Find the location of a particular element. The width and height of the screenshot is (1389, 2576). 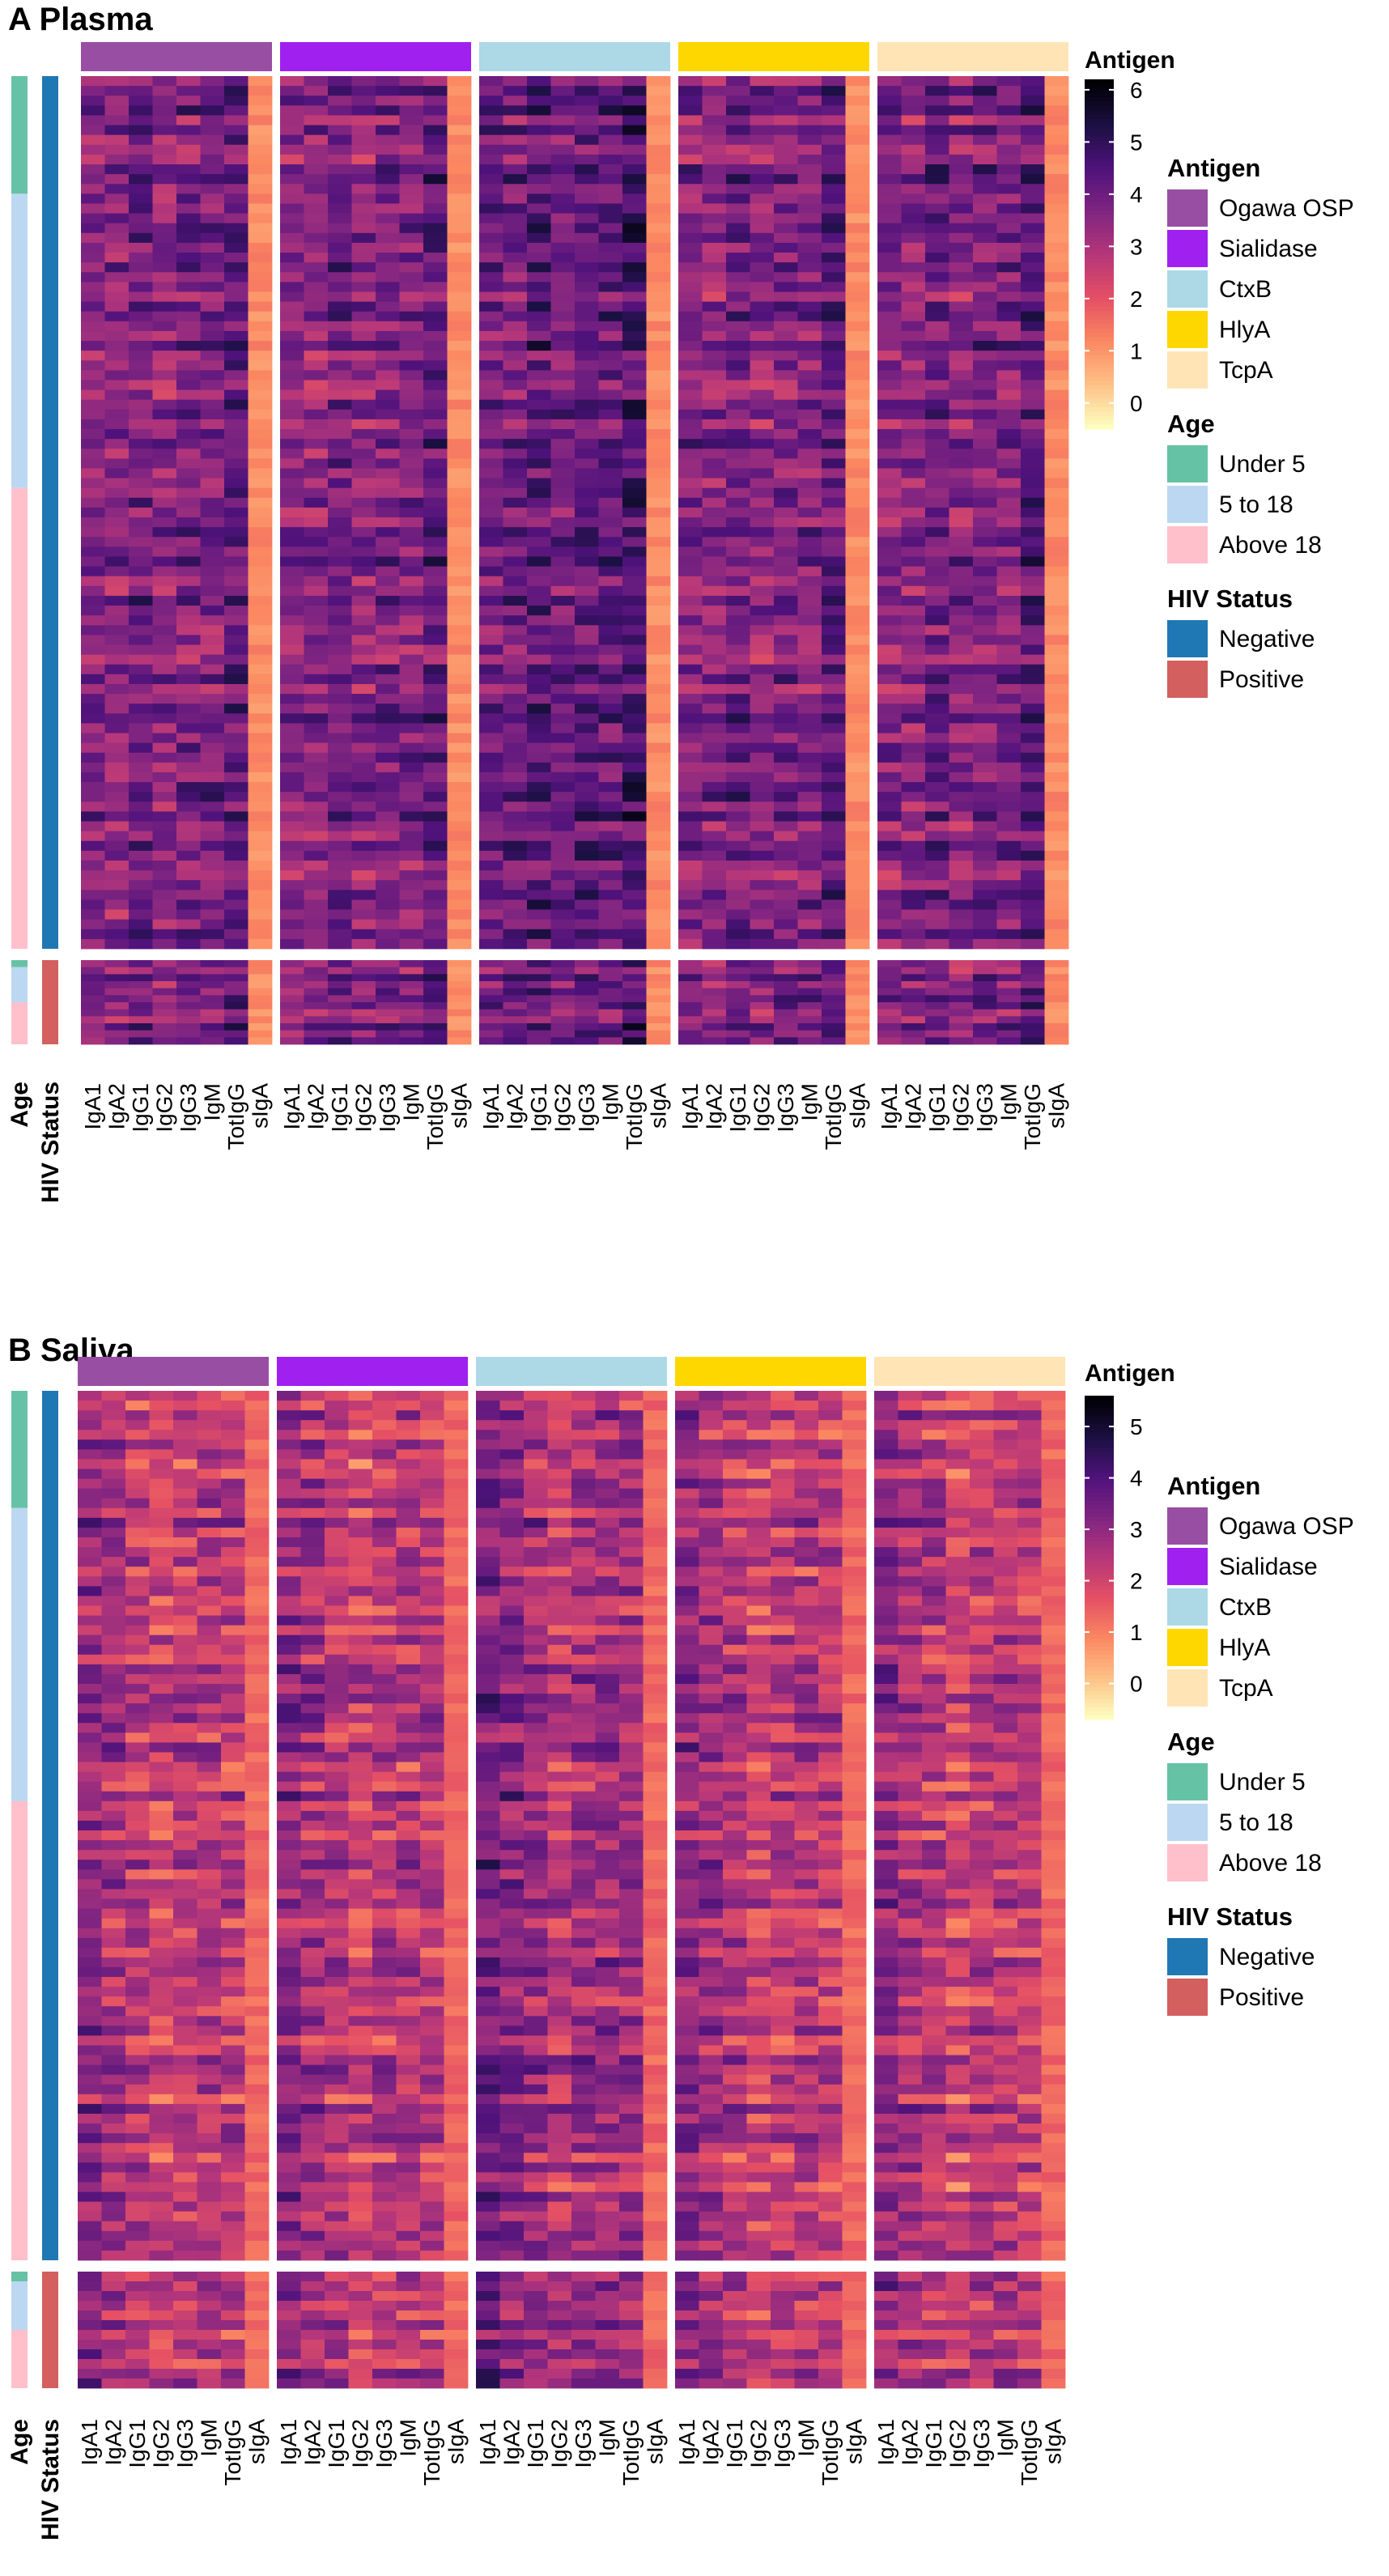

antigen-header-bar is located at coordinates (972, 56).